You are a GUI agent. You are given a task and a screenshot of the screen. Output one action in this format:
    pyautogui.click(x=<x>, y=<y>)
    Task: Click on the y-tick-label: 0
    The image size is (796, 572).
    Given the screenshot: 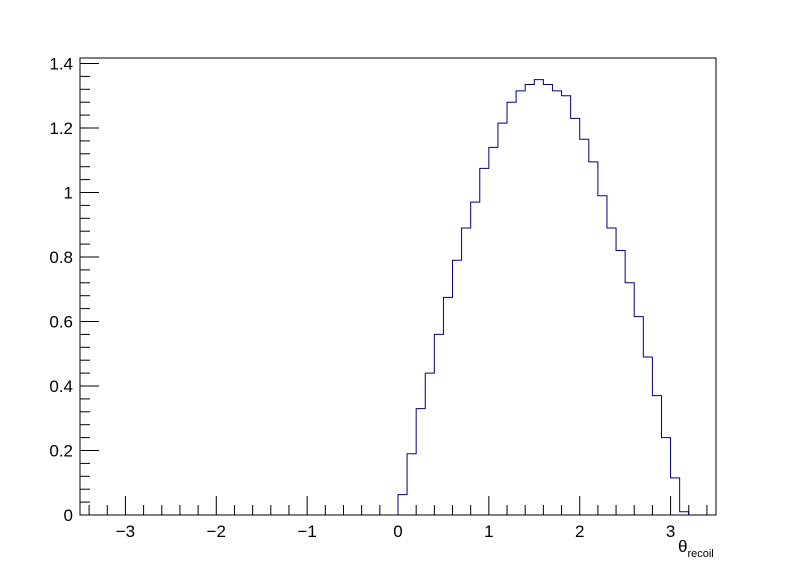 What is the action you would take?
    pyautogui.click(x=68, y=515)
    